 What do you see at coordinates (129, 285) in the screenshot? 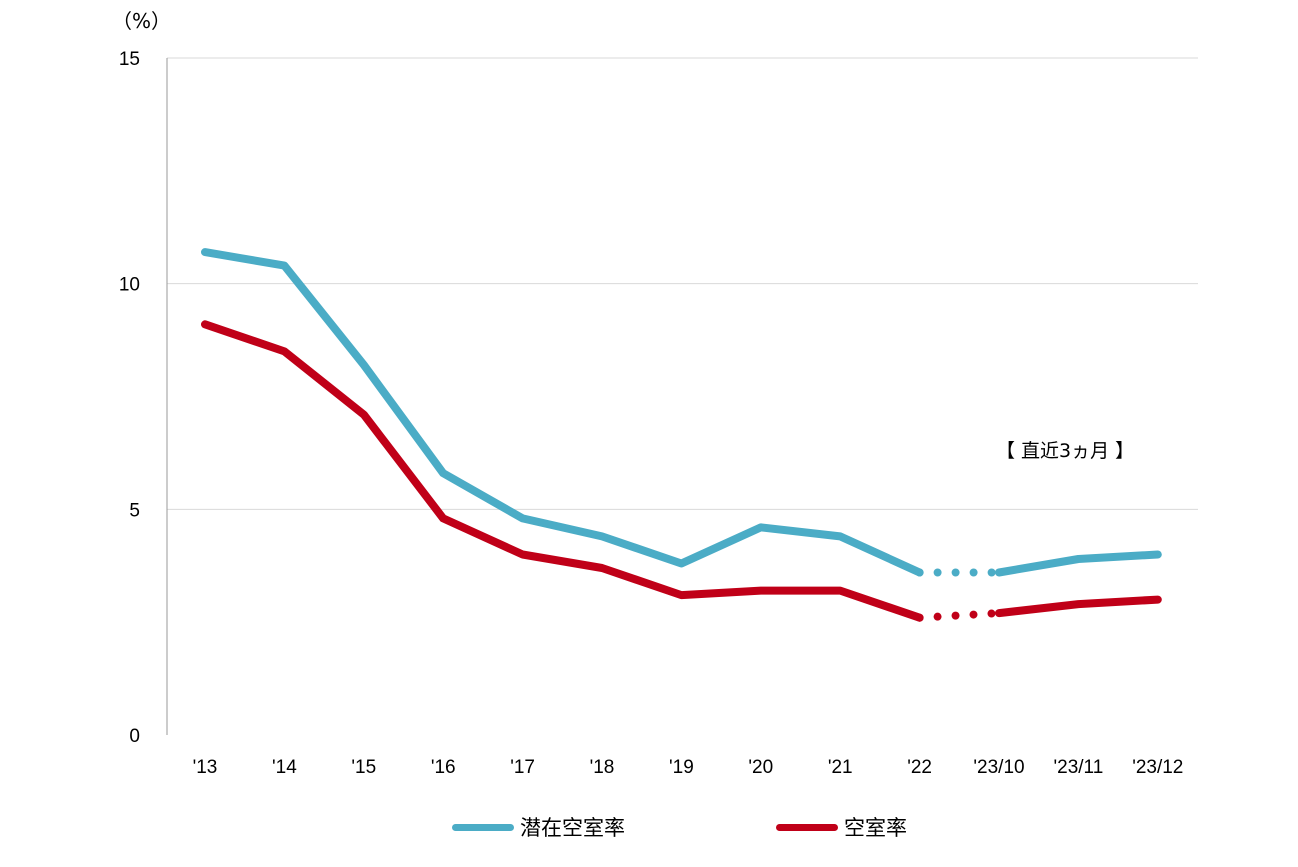
I see `y-tick-label: 10` at bounding box center [129, 285].